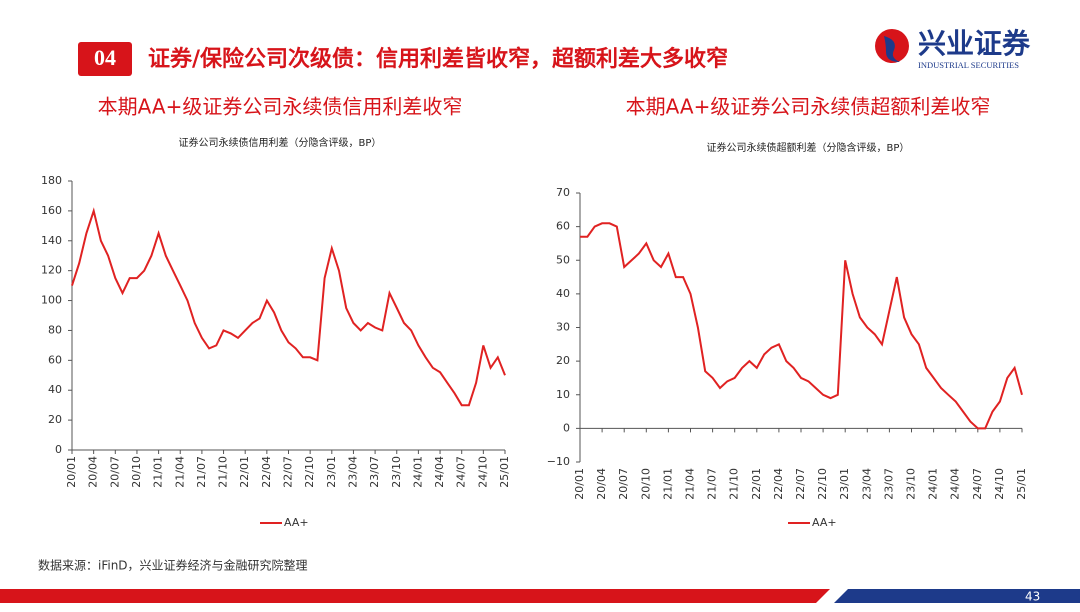 The image size is (1080, 612). I want to click on y-tick-label: 140, so click(51, 240).